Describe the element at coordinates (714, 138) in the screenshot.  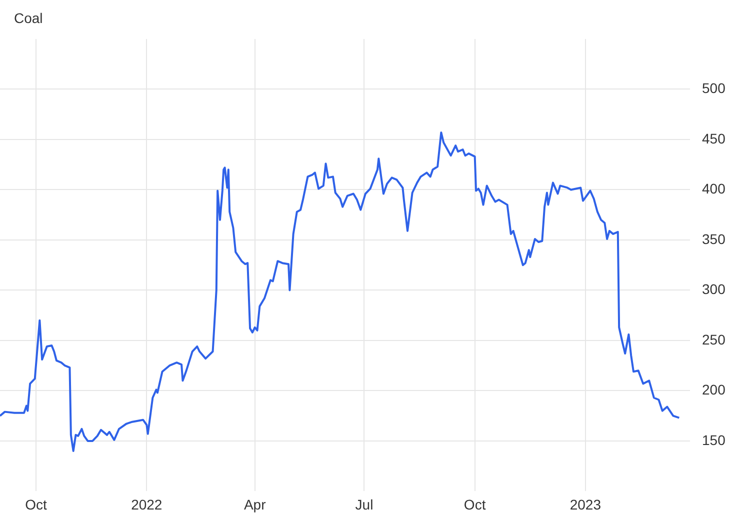
I see `y-tick-label: 450` at that location.